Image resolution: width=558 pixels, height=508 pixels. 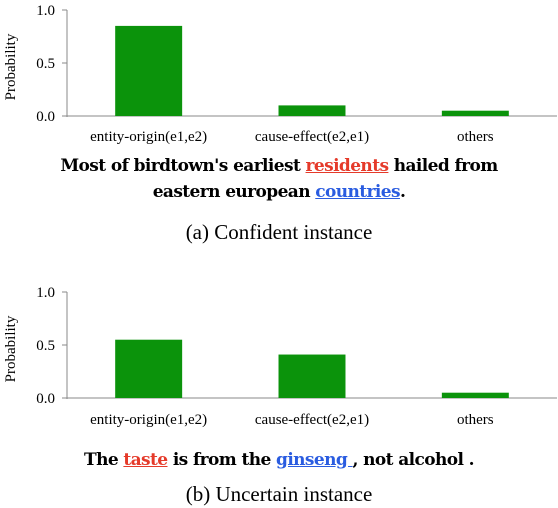 I want to click on sentence-b-part1: The, so click(x=104, y=460).